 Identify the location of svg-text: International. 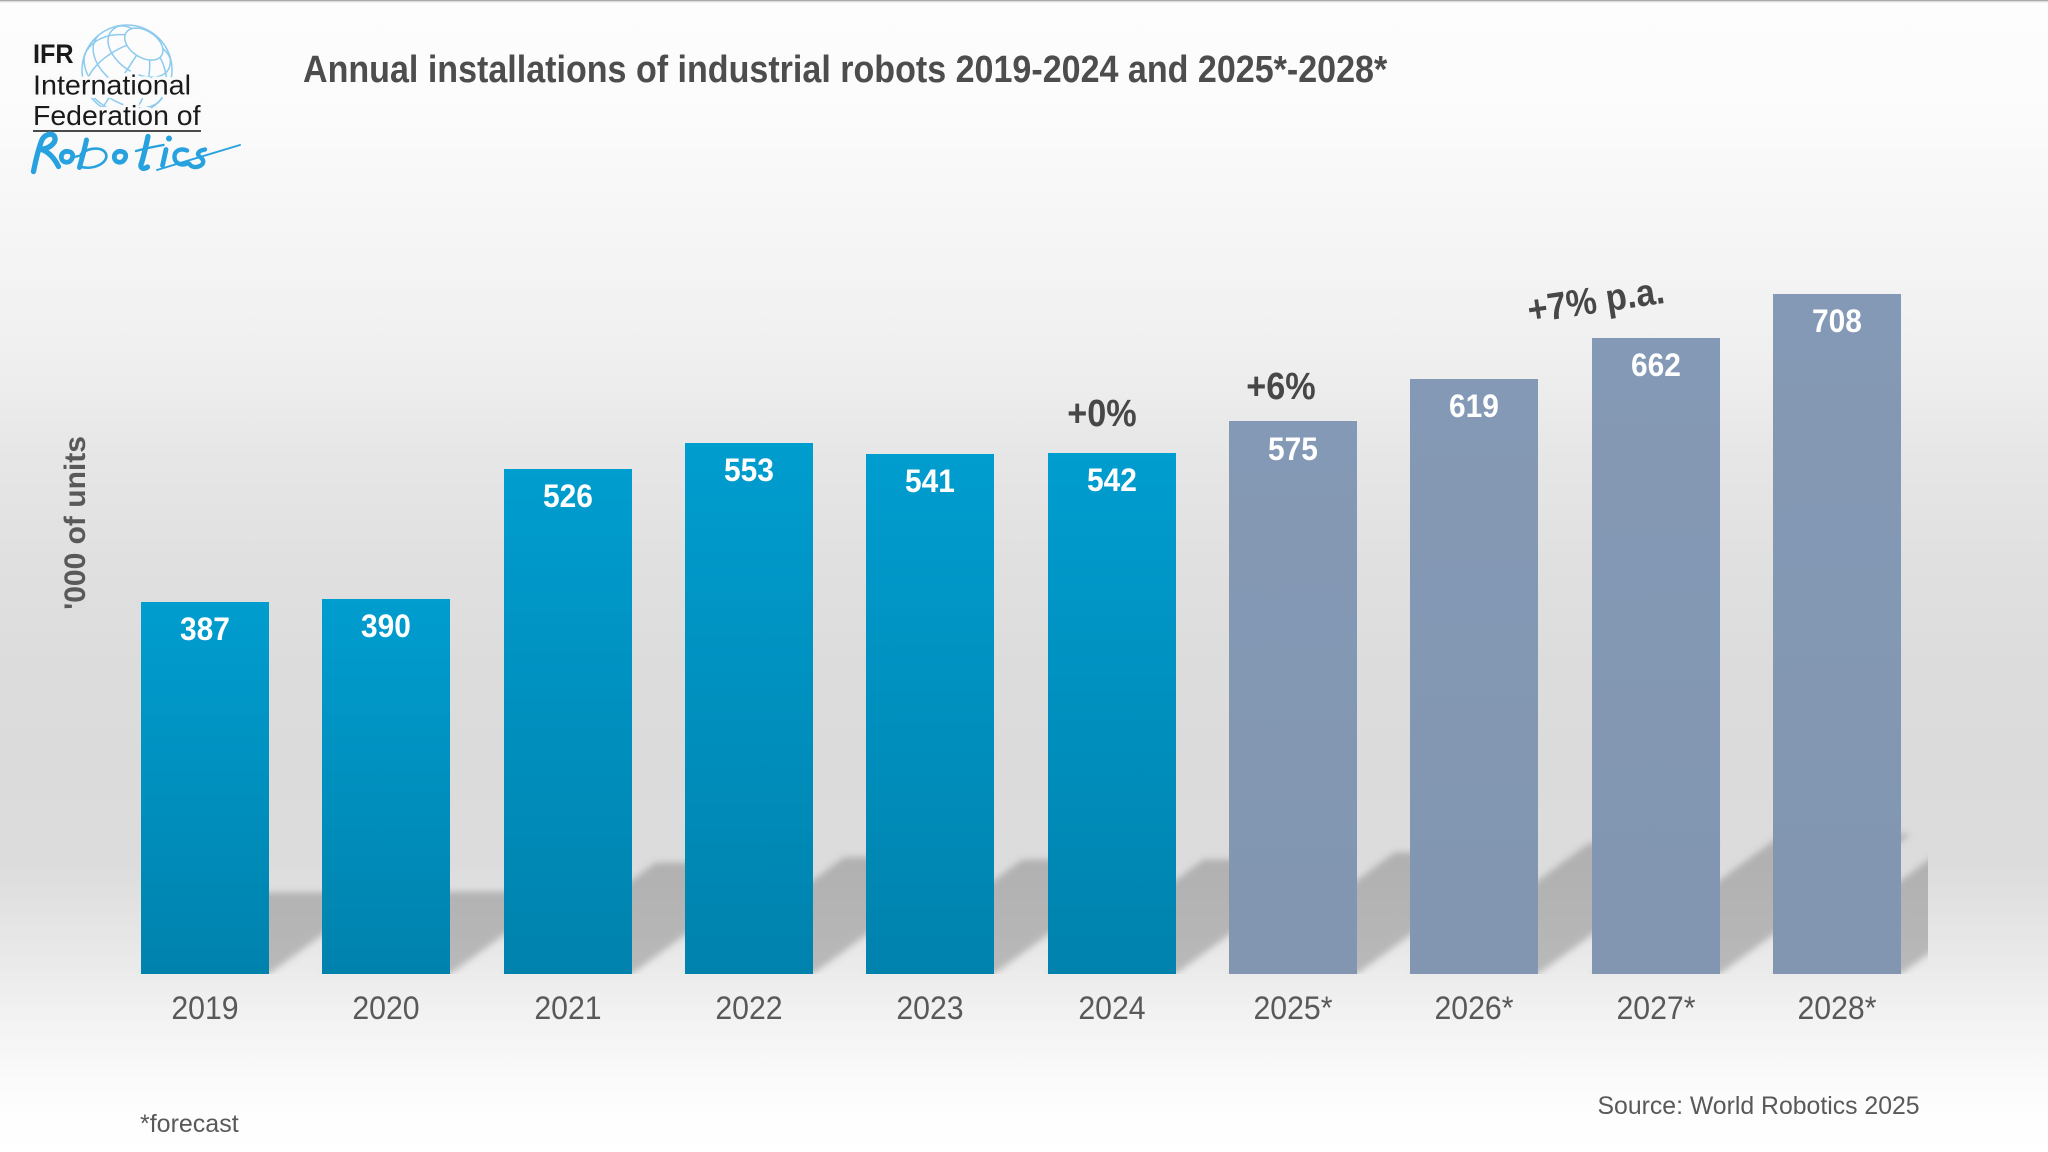
(112, 85).